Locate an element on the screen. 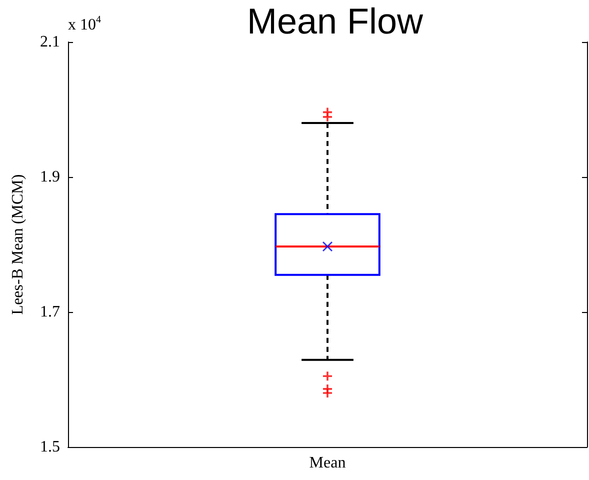 The height and width of the screenshot is (480, 589). y-tick-label: 1.7 is located at coordinates (50, 312).